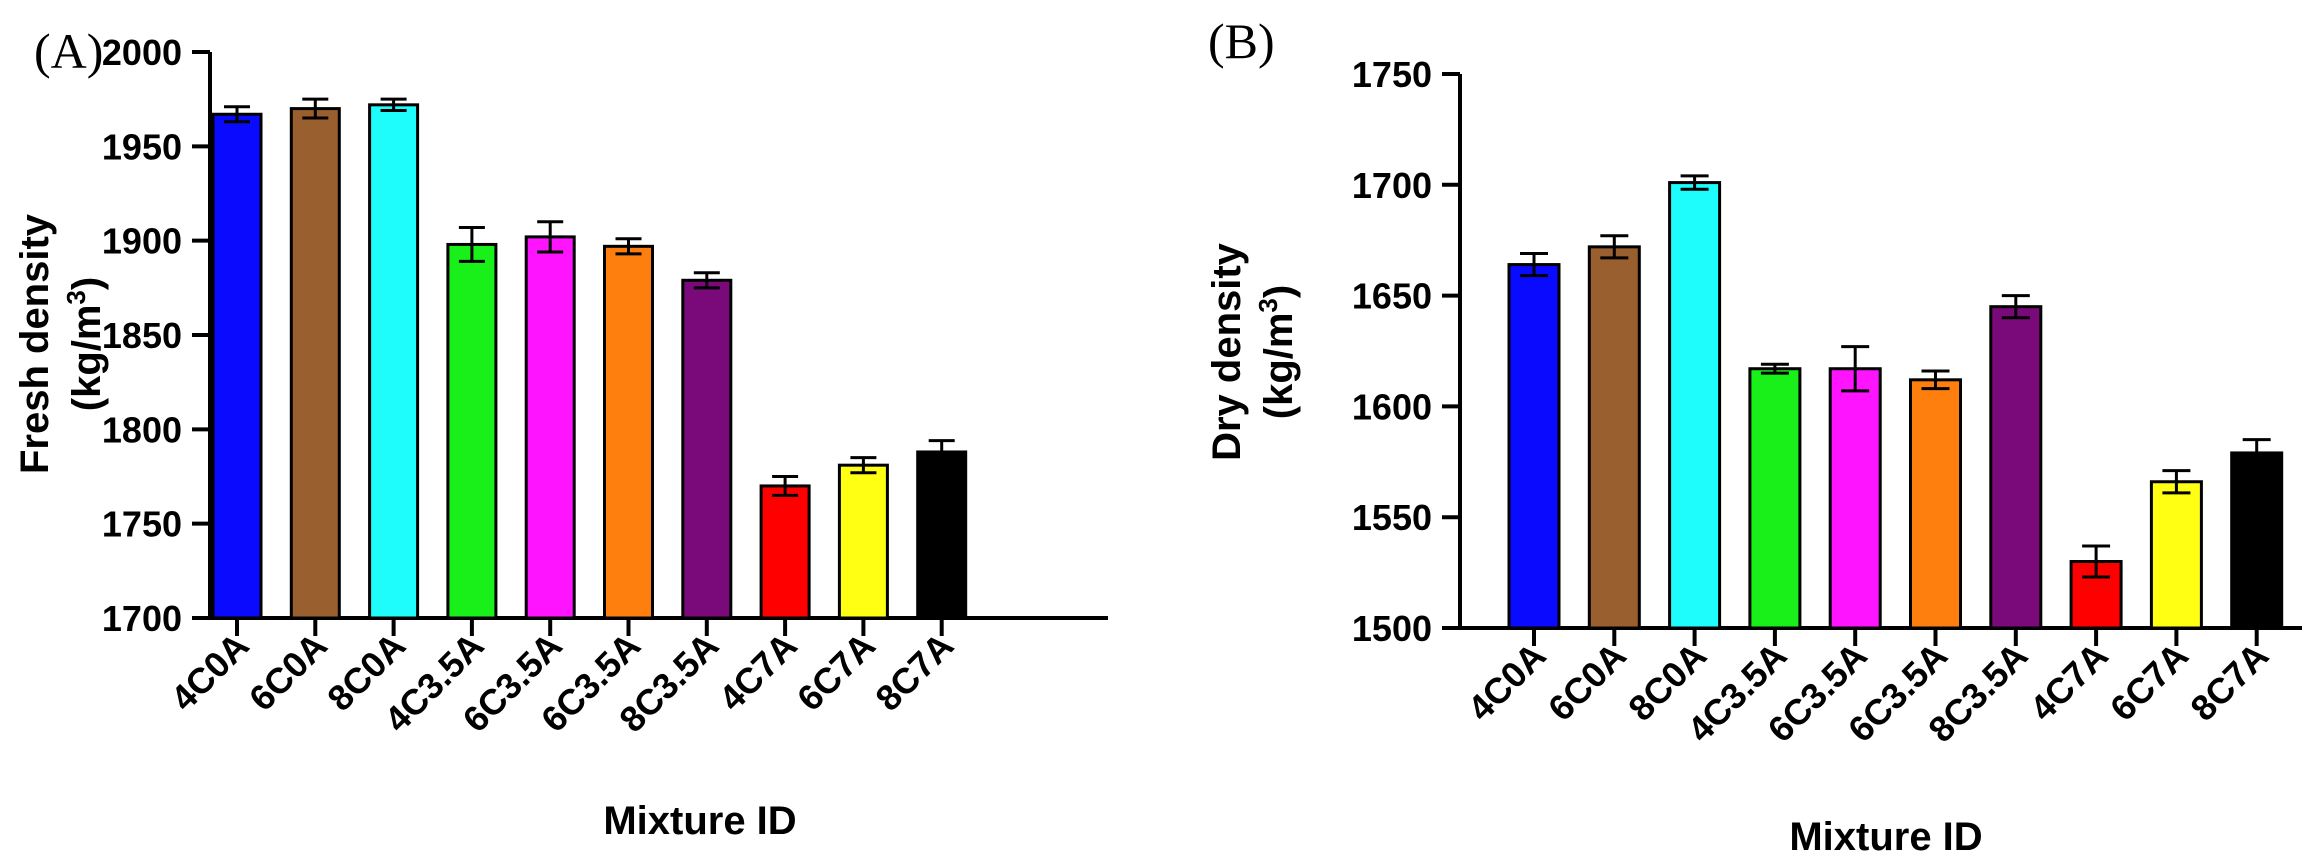  What do you see at coordinates (142, 52) in the screenshot?
I see `panel-a-ytick-label: 2000` at bounding box center [142, 52].